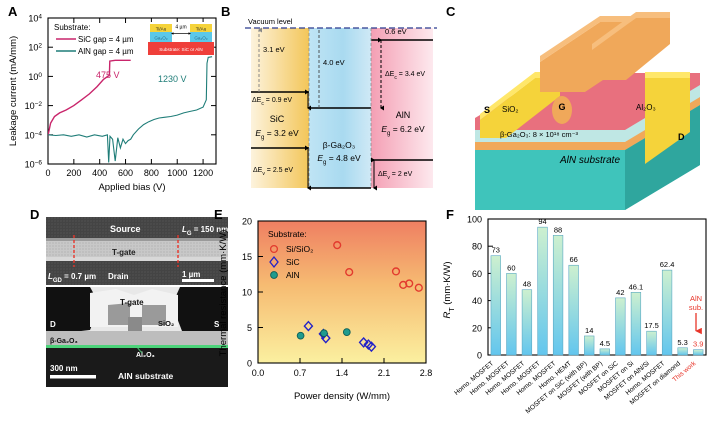 This screenshot has width=720, height=426. Describe the element at coordinates (696, 298) in the screenshot. I see `annotation-aln-line1: AlN` at that location.